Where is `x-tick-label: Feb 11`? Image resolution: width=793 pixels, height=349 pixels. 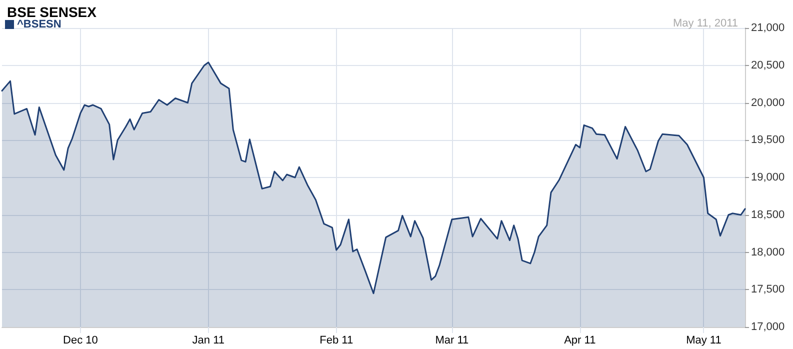
x-tick-label: Feb 11 is located at coordinates (337, 340).